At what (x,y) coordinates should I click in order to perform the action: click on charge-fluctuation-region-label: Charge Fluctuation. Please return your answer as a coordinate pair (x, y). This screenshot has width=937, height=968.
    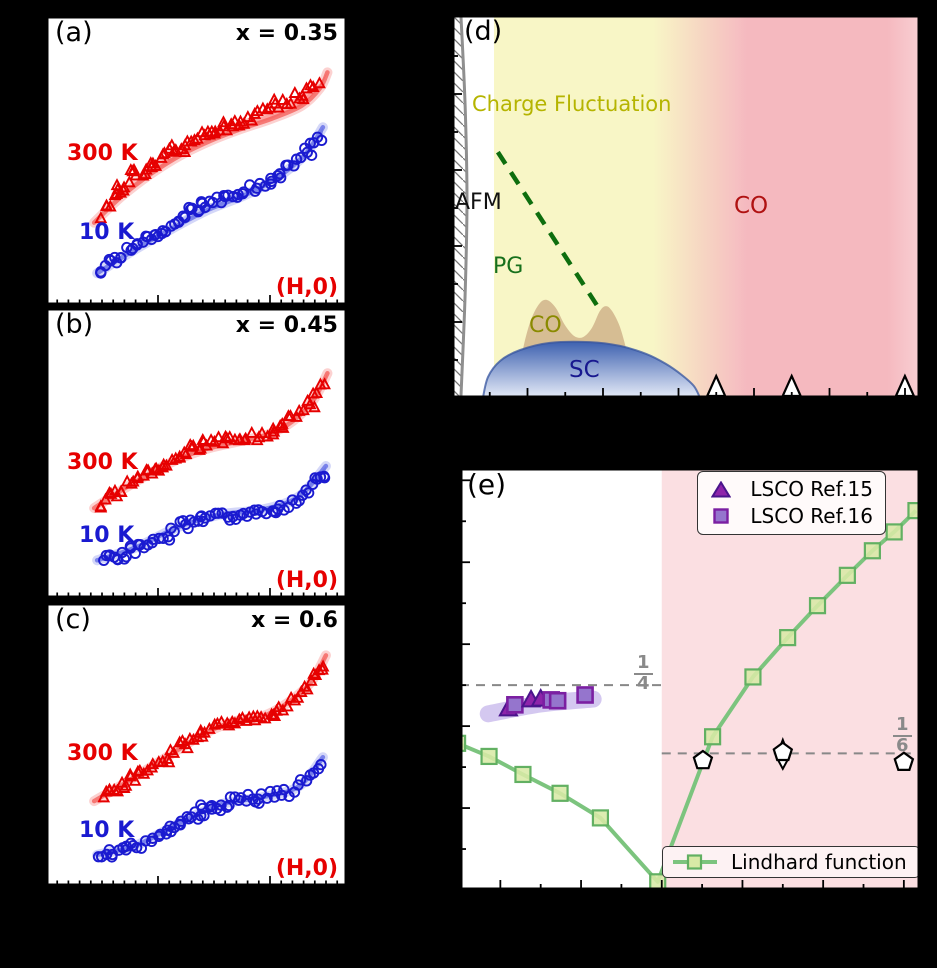
    Looking at the image, I should click on (572, 104).